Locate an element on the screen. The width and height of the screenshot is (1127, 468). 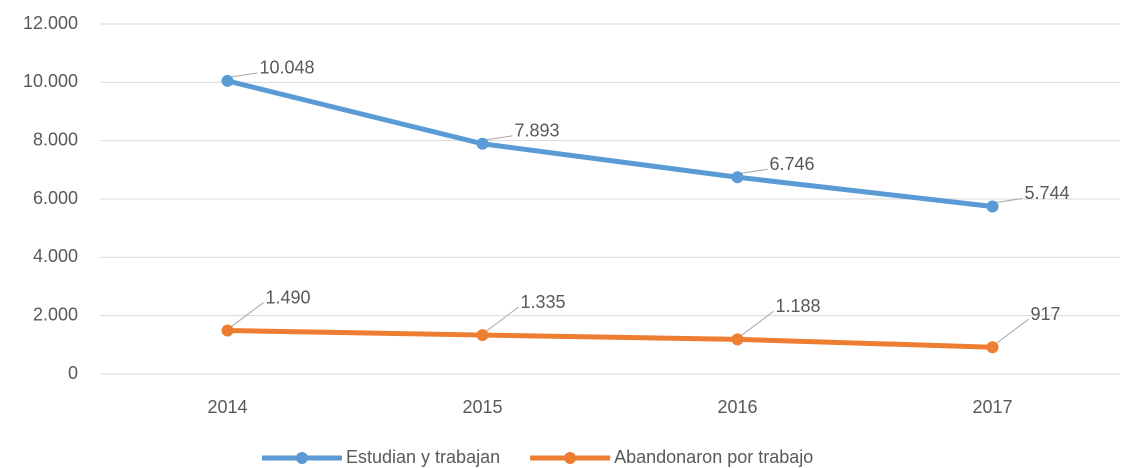
data-label: 10.048 is located at coordinates (287, 68).